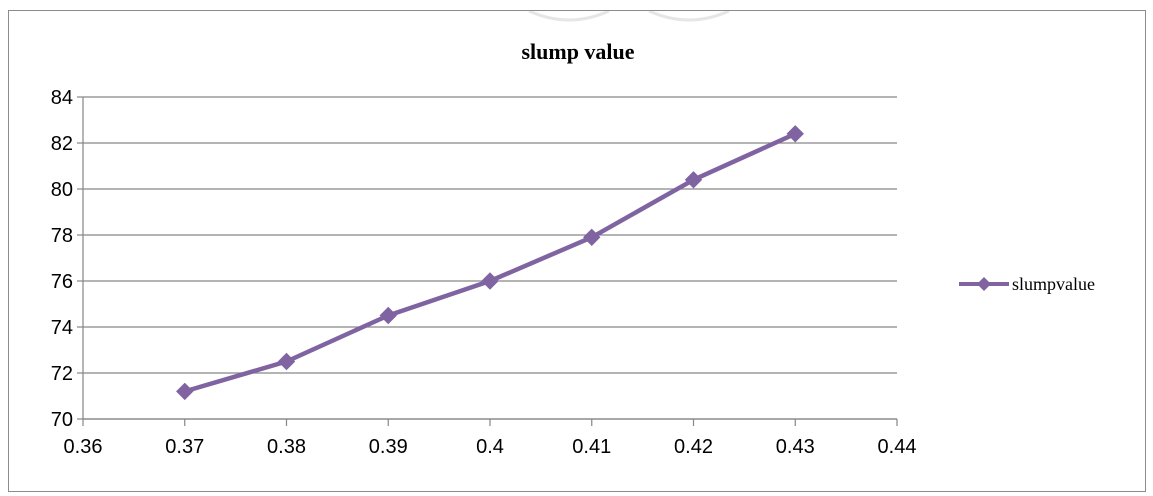 Image resolution: width=1153 pixels, height=496 pixels. What do you see at coordinates (984, 284) in the screenshot?
I see `legend-marker` at bounding box center [984, 284].